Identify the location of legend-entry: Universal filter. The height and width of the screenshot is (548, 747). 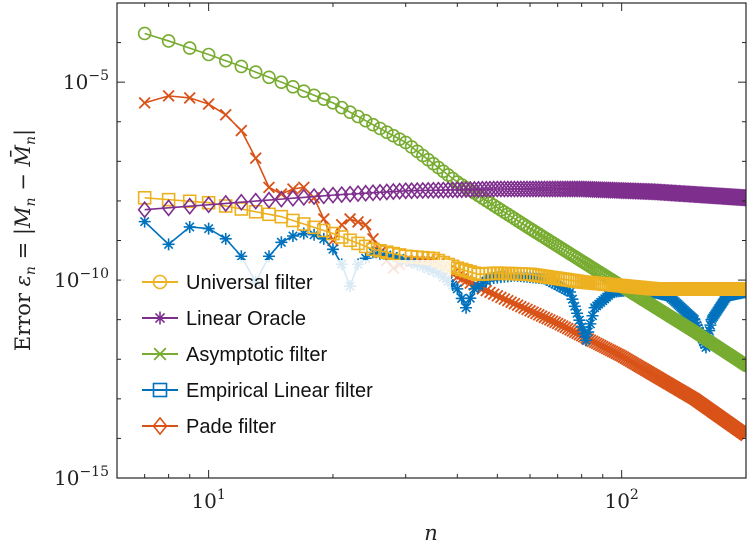
(227, 283).